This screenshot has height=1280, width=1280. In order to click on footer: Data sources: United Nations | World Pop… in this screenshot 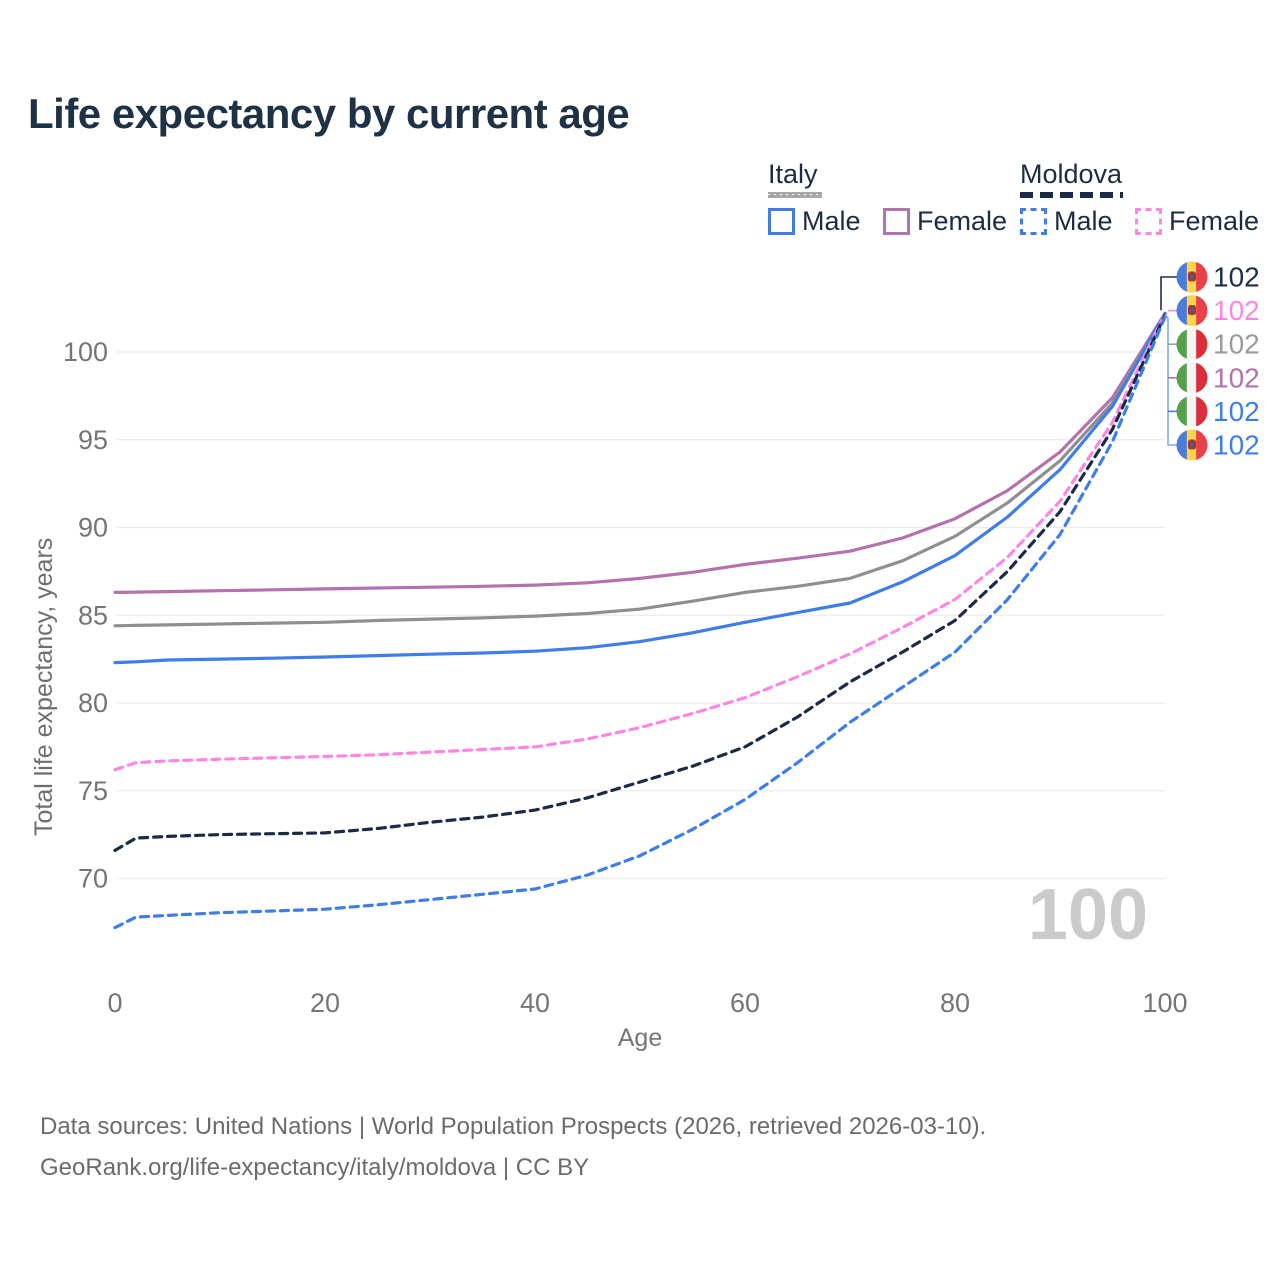, I will do `click(513, 1147)`.